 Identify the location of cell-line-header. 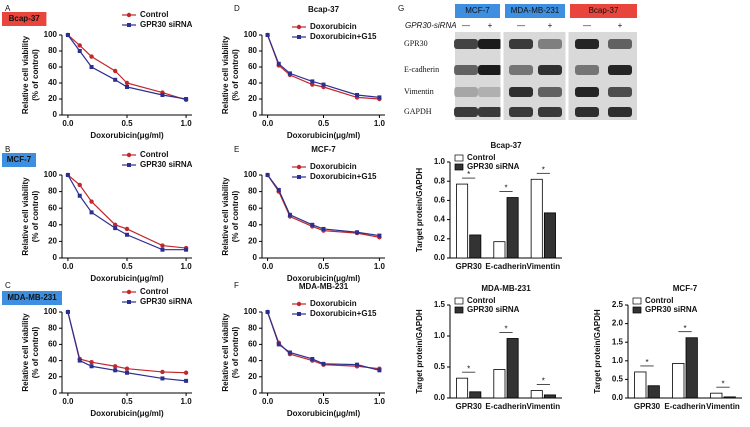
(603, 11).